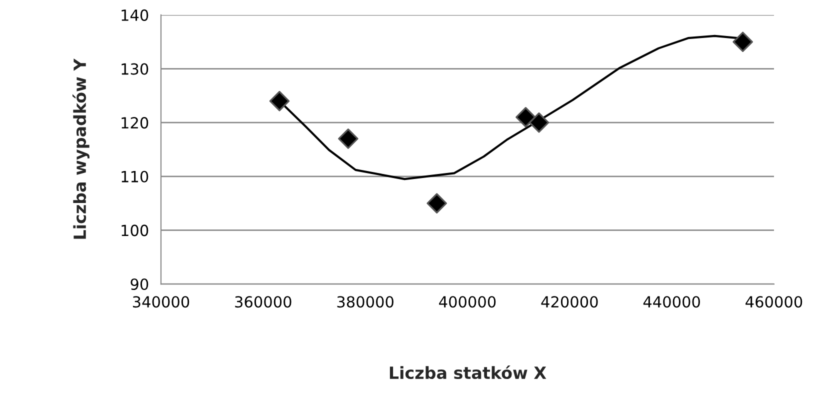 The image size is (813, 404). What do you see at coordinates (569, 302) in the screenshot?
I see `x-tick-label: 420000` at bounding box center [569, 302].